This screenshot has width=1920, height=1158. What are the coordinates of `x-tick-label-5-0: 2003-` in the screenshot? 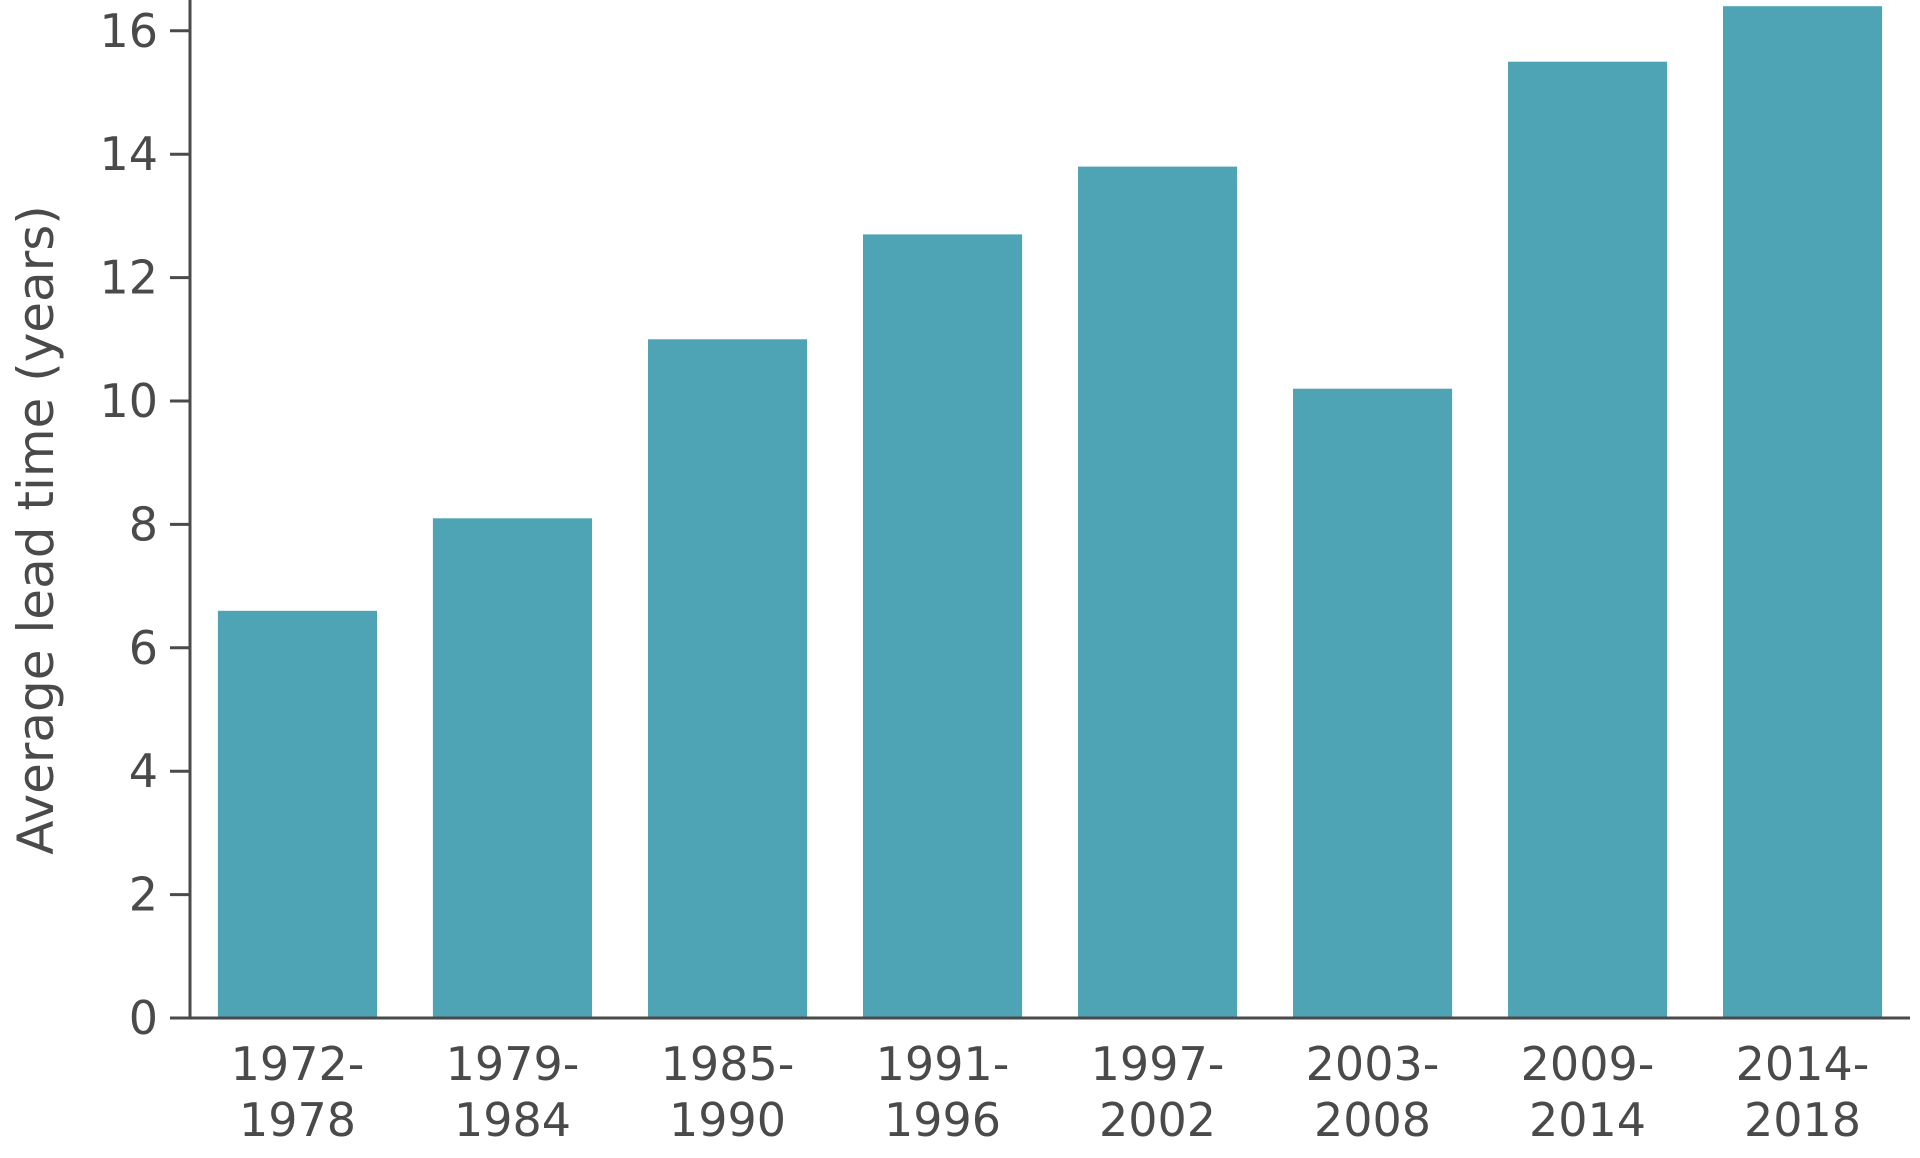 It's located at (1373, 1064).